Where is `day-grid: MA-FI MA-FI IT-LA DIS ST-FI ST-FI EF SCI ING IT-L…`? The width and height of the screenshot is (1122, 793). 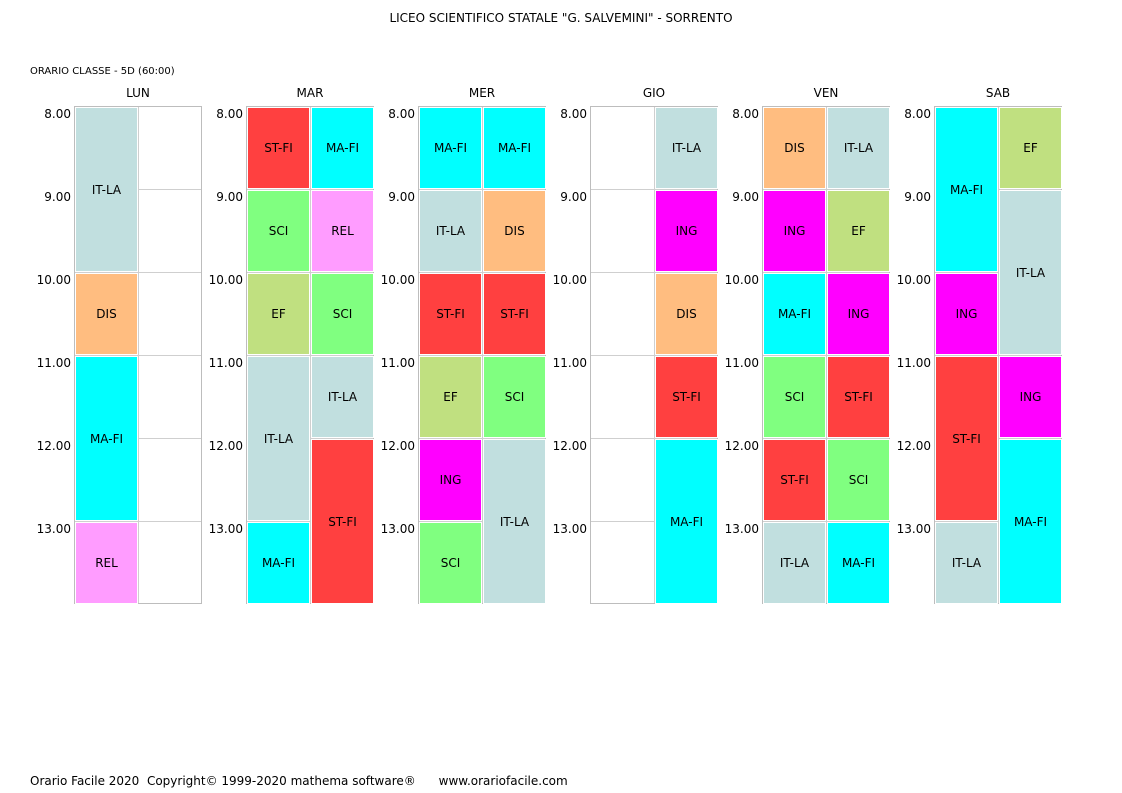 day-grid: MA-FI MA-FI IT-LA DIS ST-FI ST-FI EF SCI ING IT-L… is located at coordinates (482, 355).